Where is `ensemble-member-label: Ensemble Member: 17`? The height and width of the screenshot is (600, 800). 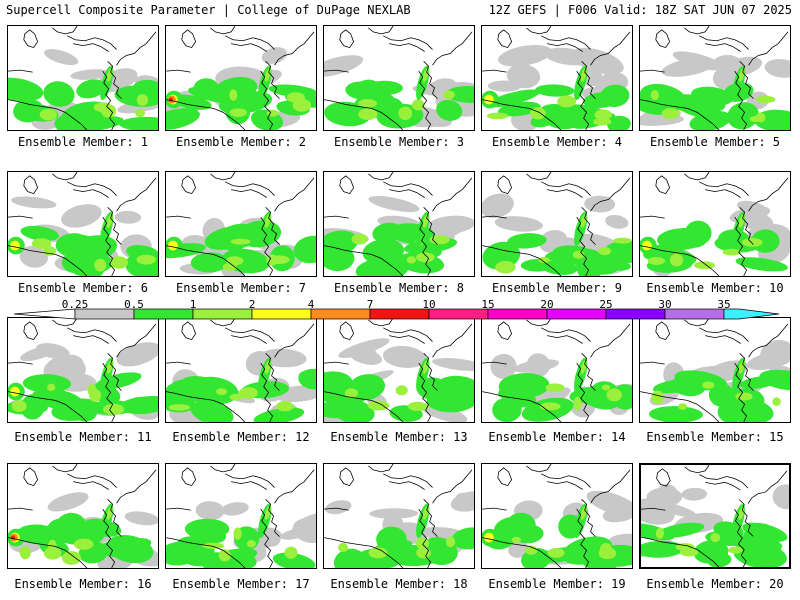 ensemble-member-label: Ensemble Member: 17 is located at coordinates (241, 584).